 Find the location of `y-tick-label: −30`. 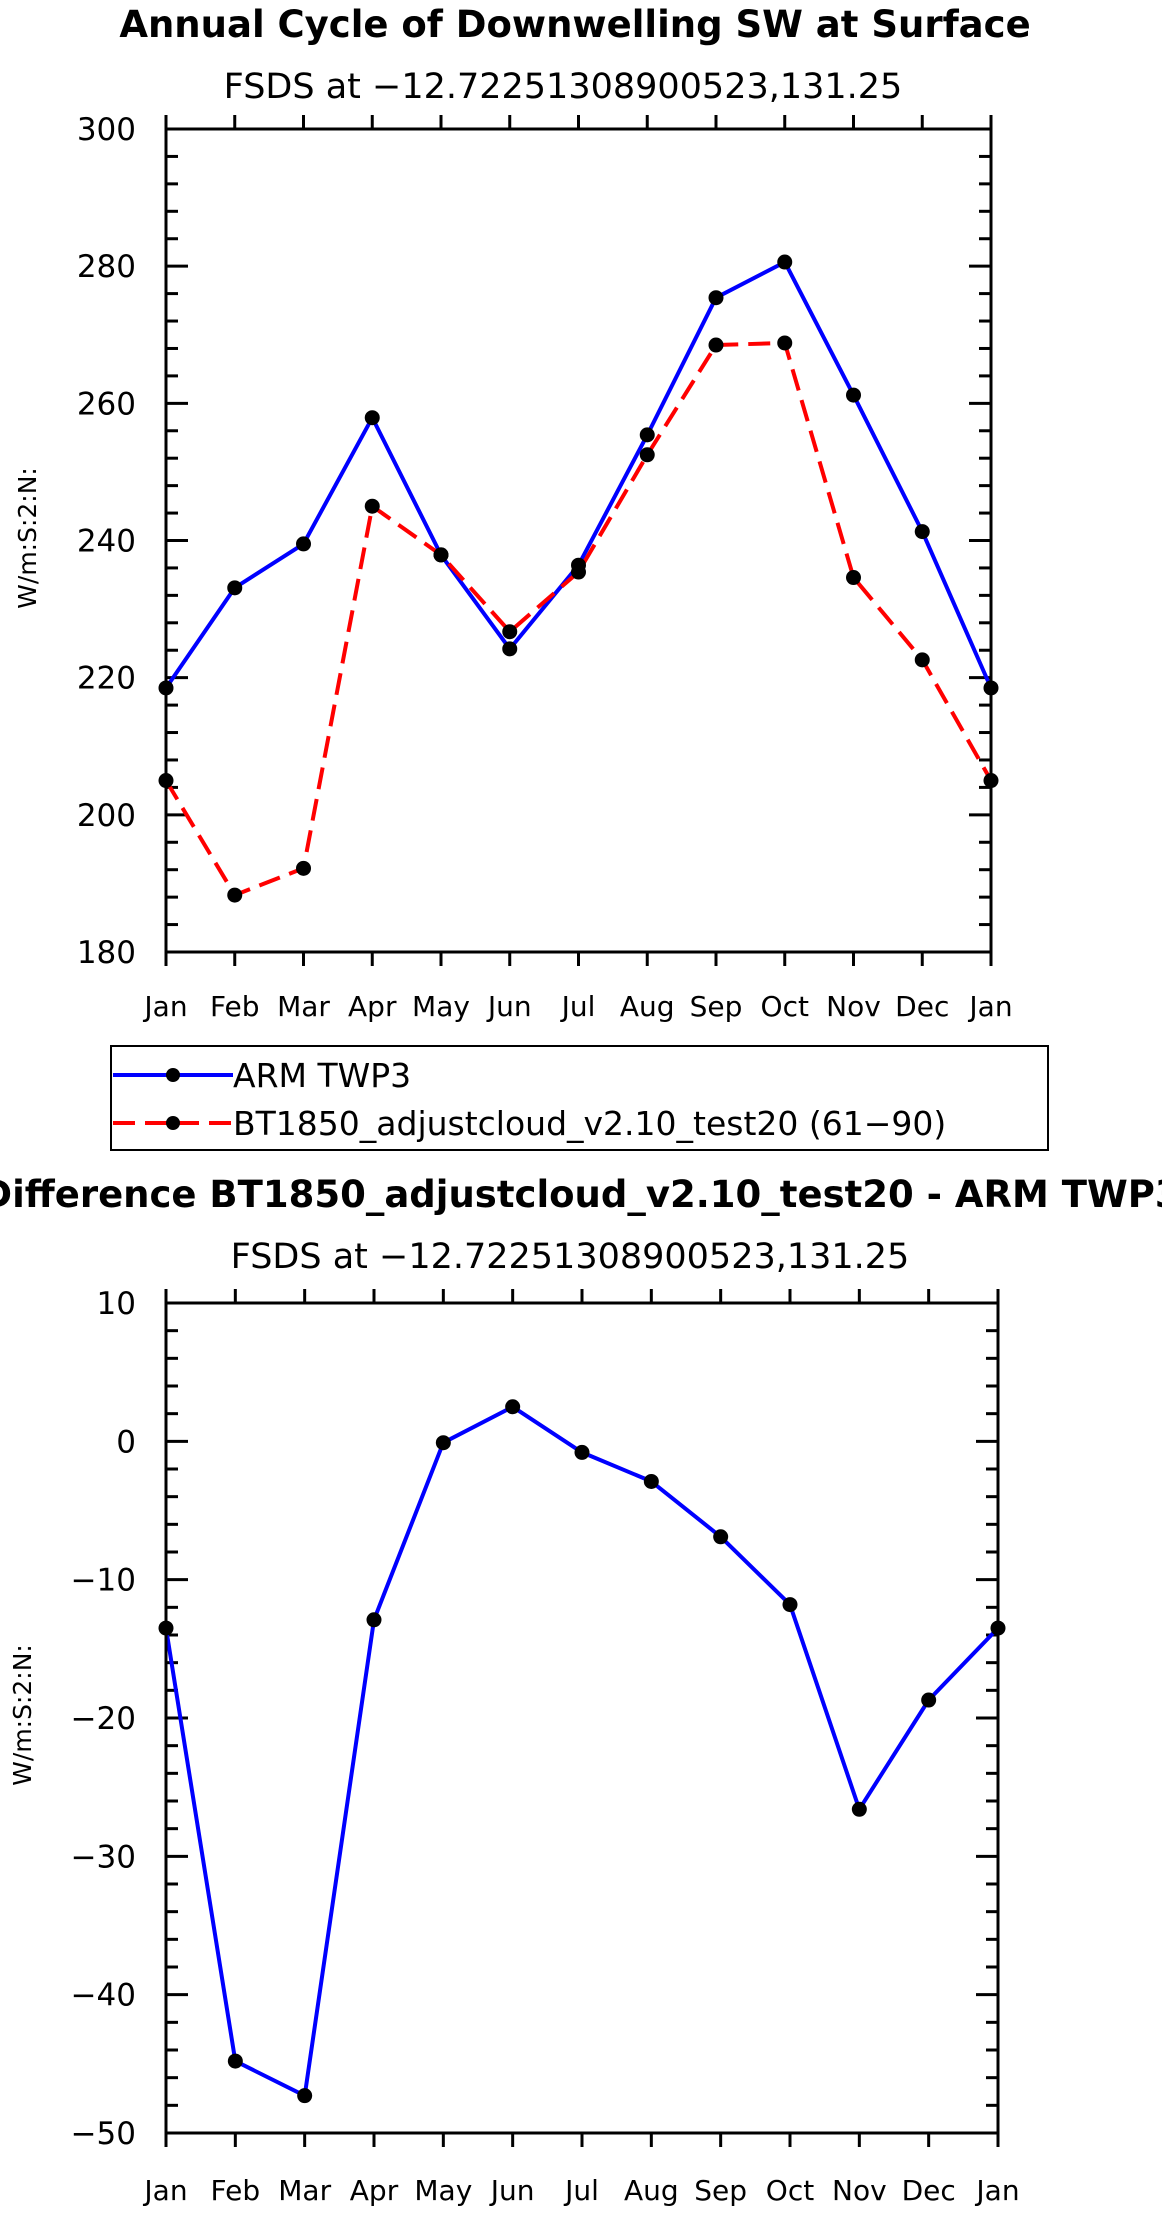

y-tick-label: −30 is located at coordinates (103, 1857).